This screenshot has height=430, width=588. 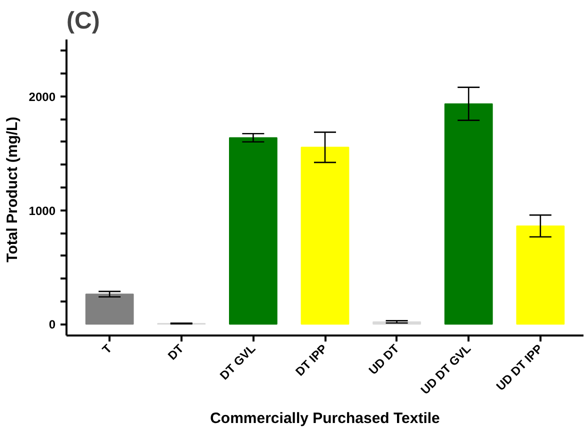 I want to click on x-tick-label: DT GVL, so click(x=237, y=362).